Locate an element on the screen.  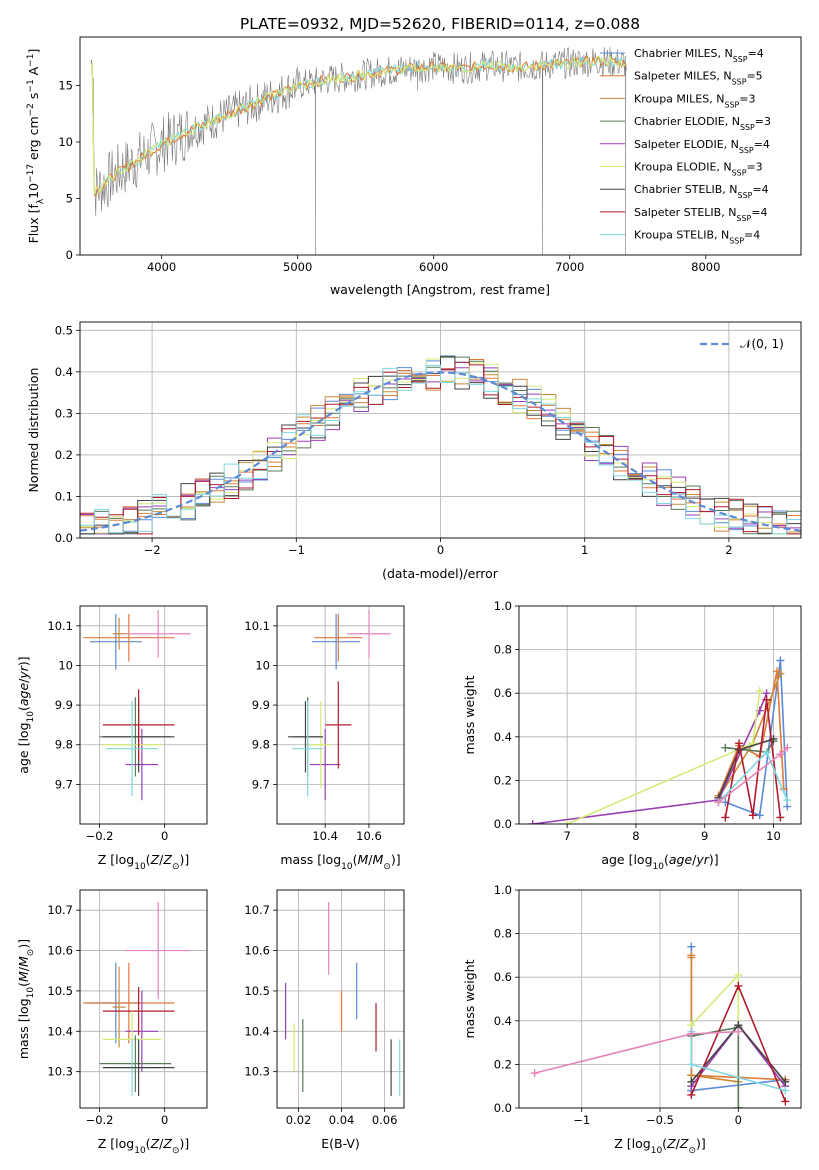
y-tick-label: 0.8 is located at coordinates (503, 650).